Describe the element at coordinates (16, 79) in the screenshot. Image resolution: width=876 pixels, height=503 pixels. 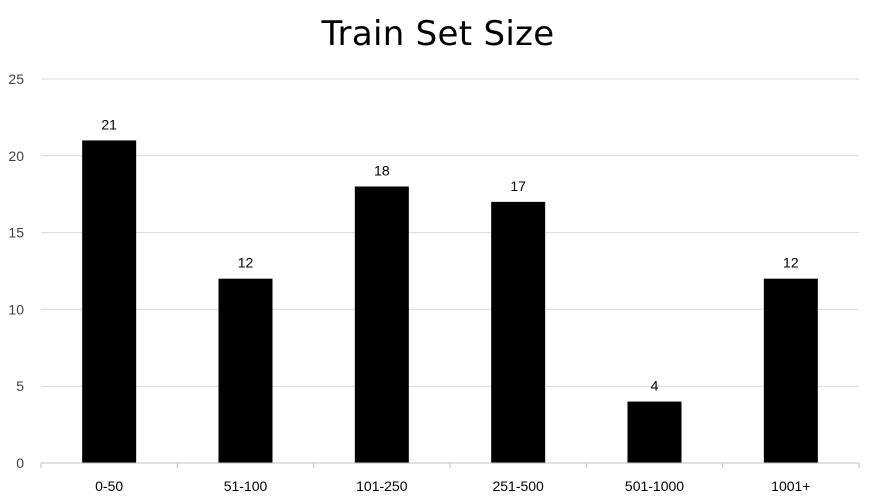
I see `y-tick-label: 25` at that location.